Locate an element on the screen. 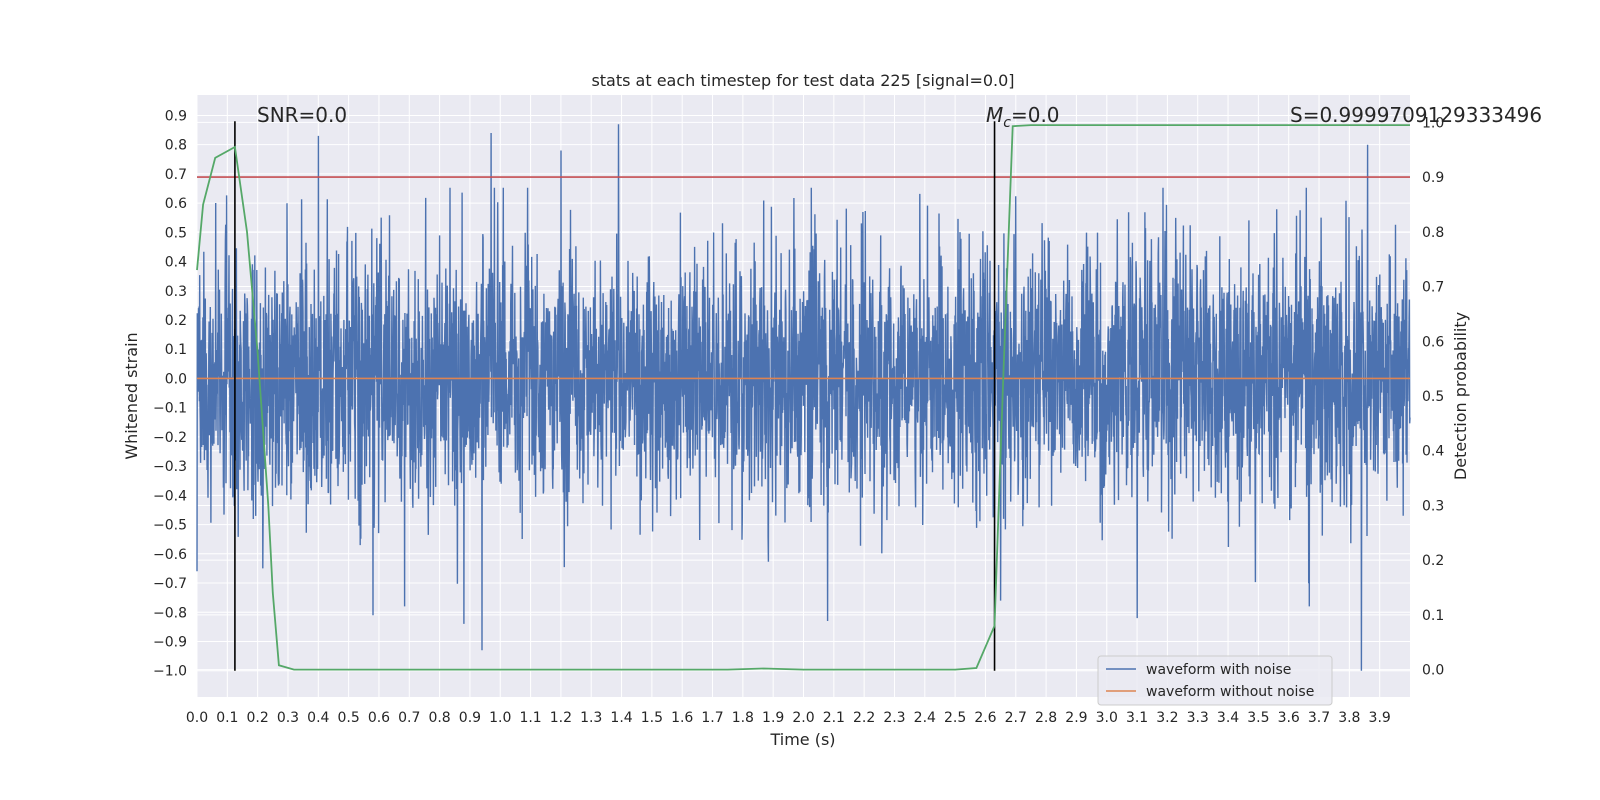  x-tick-label: 3.4 is located at coordinates (1228, 718).